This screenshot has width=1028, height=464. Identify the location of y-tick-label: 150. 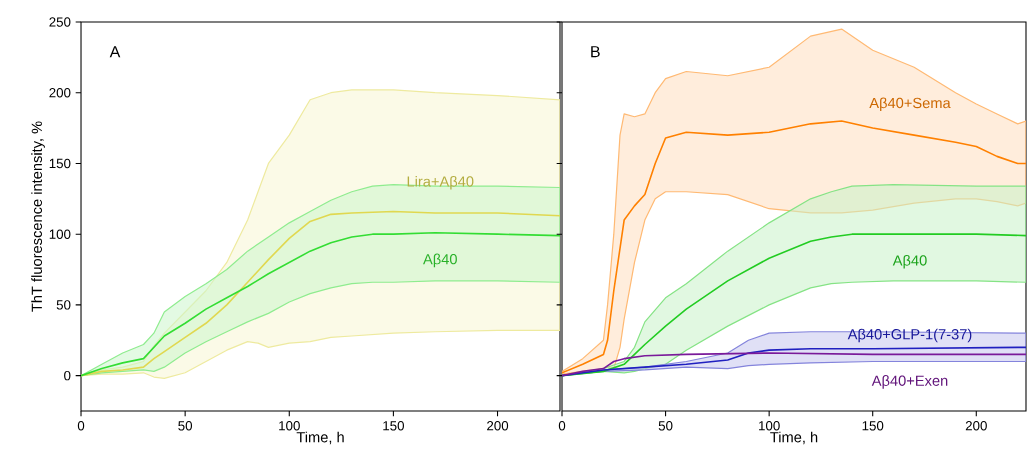
(60, 163).